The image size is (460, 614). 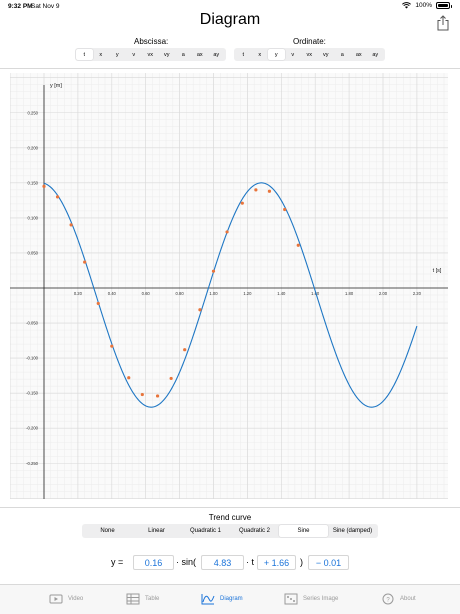 What do you see at coordinates (358, 54) in the screenshot?
I see `ordinate-option-ax: ax` at bounding box center [358, 54].